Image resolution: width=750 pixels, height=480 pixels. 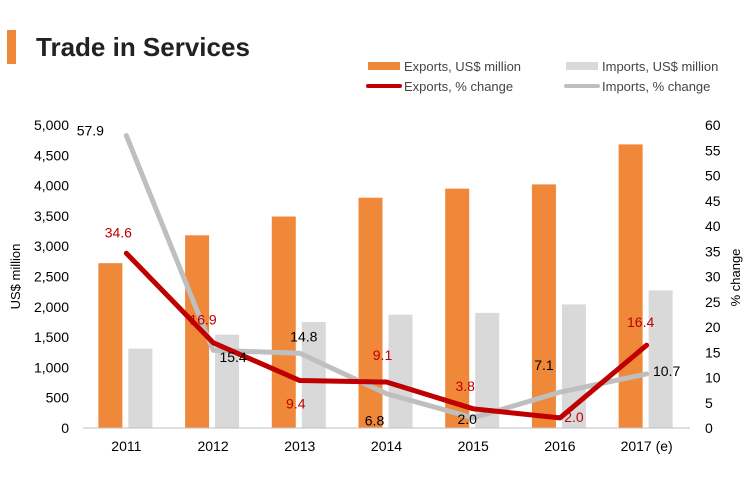 What do you see at coordinates (383, 355) in the screenshot?
I see `exports-change-label: 9.1` at bounding box center [383, 355].